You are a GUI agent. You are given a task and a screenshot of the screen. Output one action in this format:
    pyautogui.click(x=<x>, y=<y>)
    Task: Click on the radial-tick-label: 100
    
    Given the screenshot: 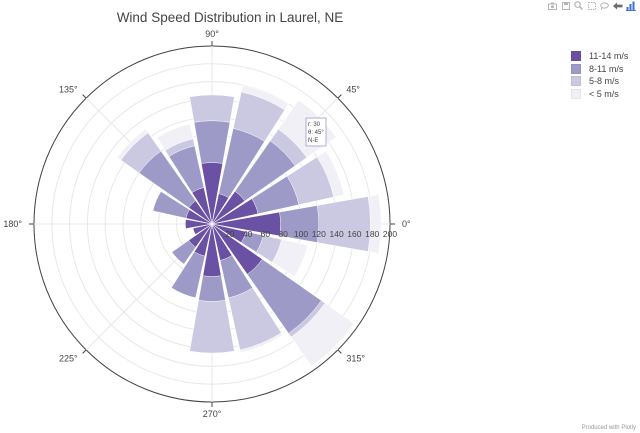 What is the action you would take?
    pyautogui.click(x=301, y=234)
    